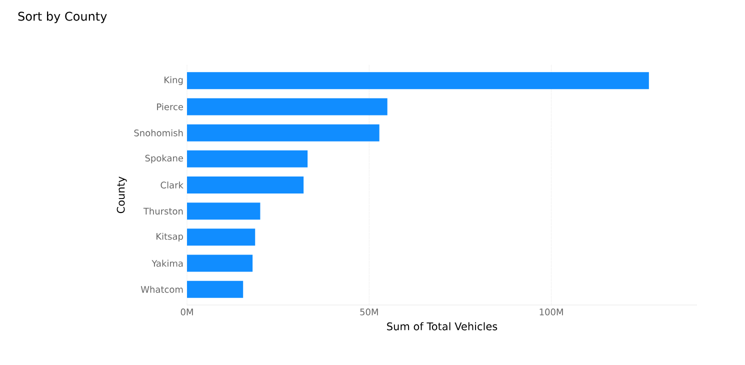 The width and height of the screenshot is (745, 365). Describe the element at coordinates (172, 185) in the screenshot. I see `y-tick-label: Clark` at that location.